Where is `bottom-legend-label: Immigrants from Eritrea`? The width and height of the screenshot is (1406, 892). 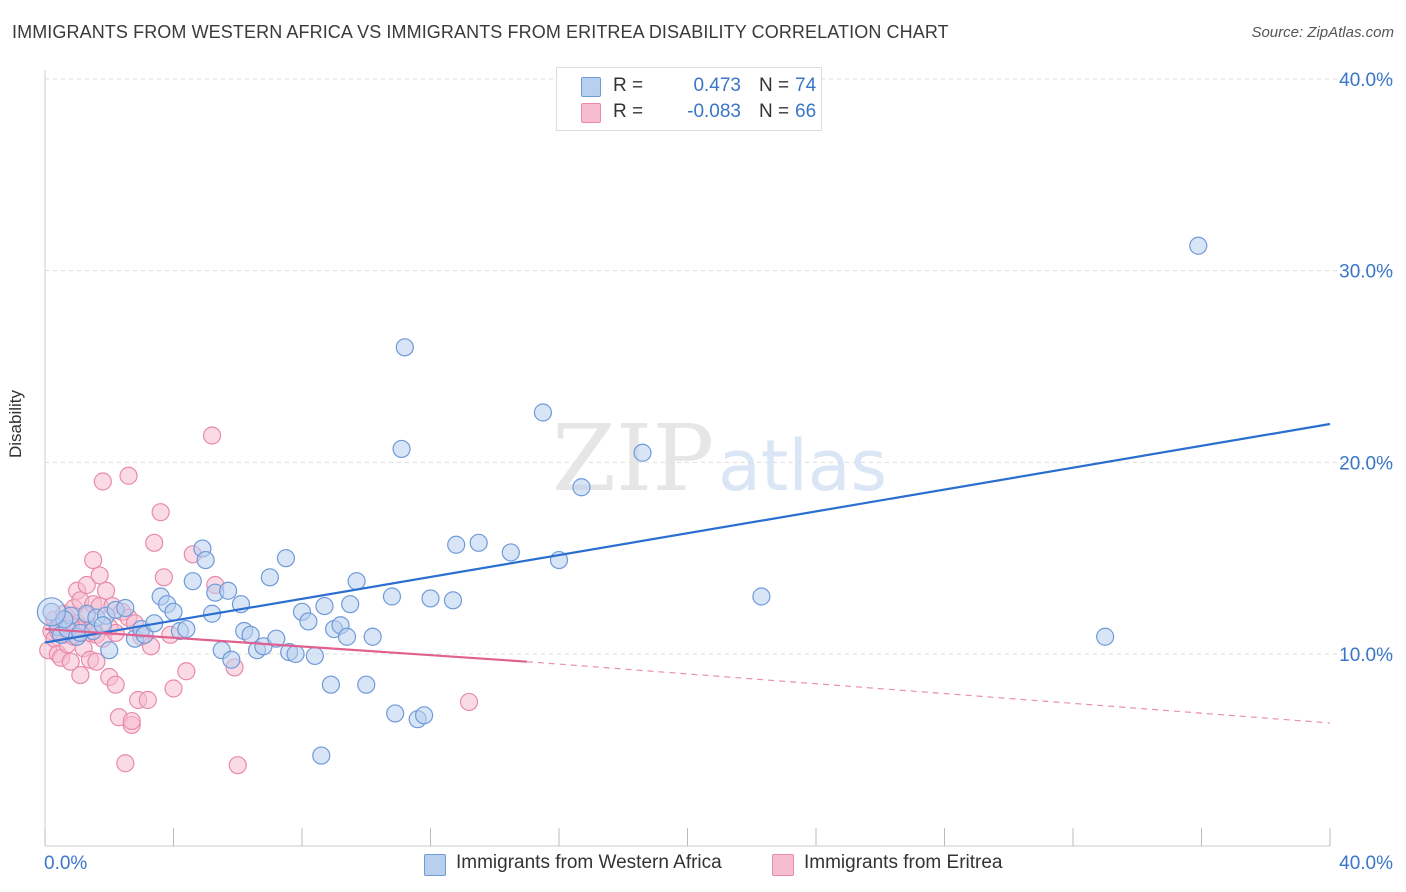 bottom-legend-label: Immigrants from Eritrea is located at coordinates (903, 862).